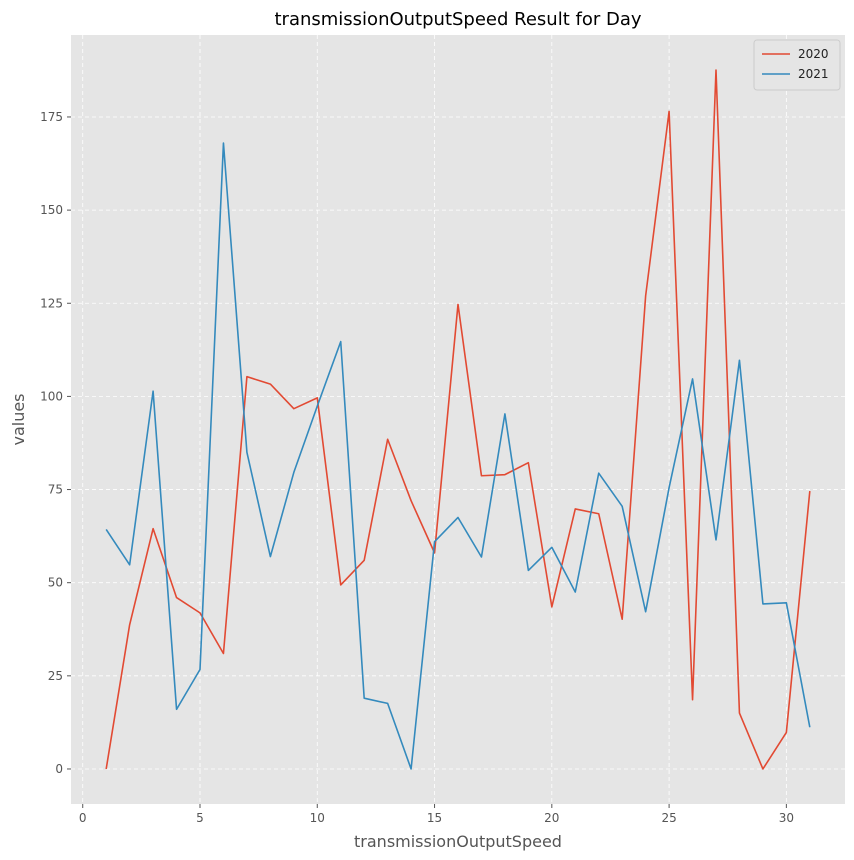 This screenshot has width=854, height=860. Describe the element at coordinates (51, 396) in the screenshot. I see `y-tick-label: 100` at that location.